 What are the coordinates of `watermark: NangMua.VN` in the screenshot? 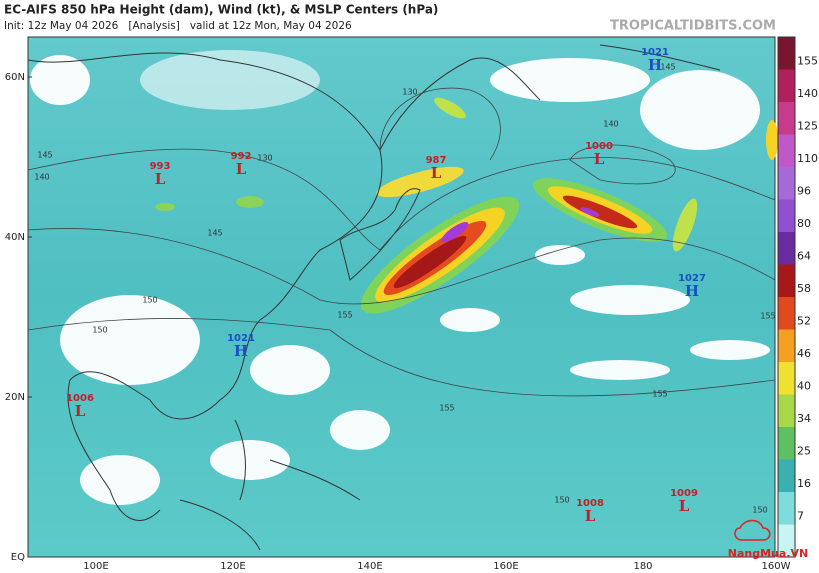 It's located at (768, 553).